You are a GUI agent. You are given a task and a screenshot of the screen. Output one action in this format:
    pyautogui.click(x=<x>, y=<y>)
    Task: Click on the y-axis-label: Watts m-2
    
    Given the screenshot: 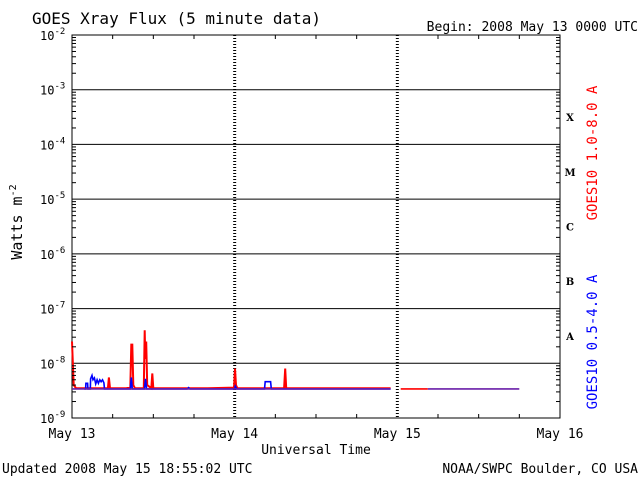 What is the action you would take?
    pyautogui.click(x=17, y=221)
    